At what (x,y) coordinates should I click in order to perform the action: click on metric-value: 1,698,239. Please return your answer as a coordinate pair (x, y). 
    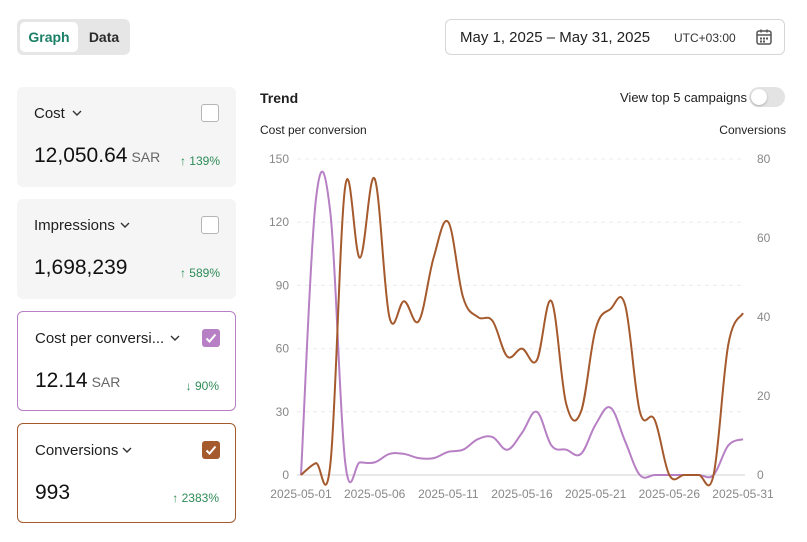
    Looking at the image, I should click on (81, 267).